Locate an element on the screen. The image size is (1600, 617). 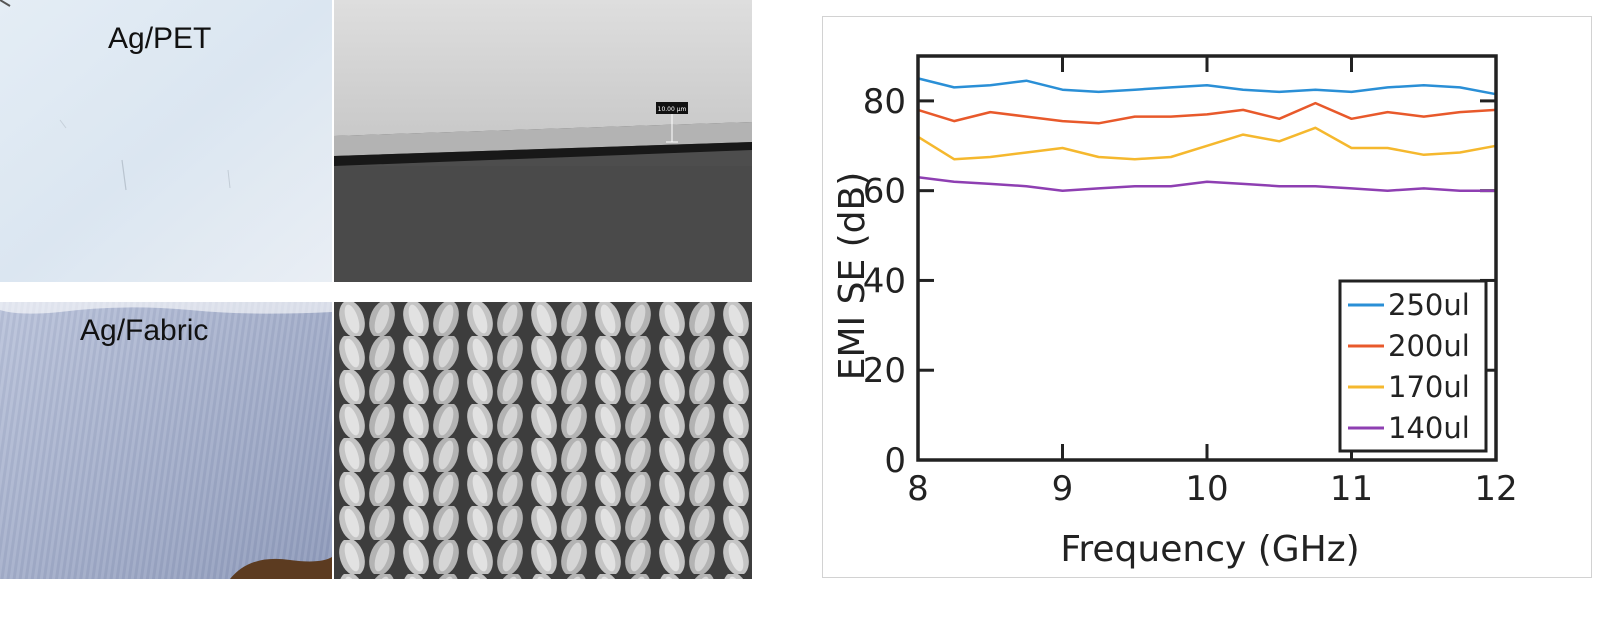
svg-text: 10.00 μm is located at coordinates (672, 109).